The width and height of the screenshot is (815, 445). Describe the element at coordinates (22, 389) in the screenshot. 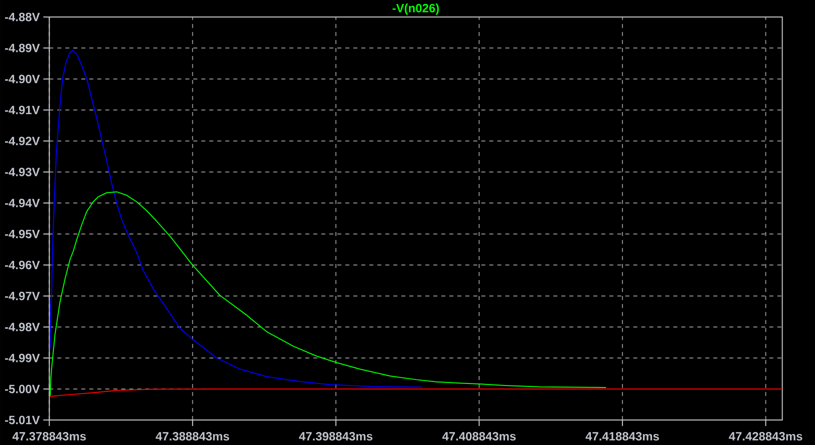

I see `y-tick-label: -5.00V` at that location.